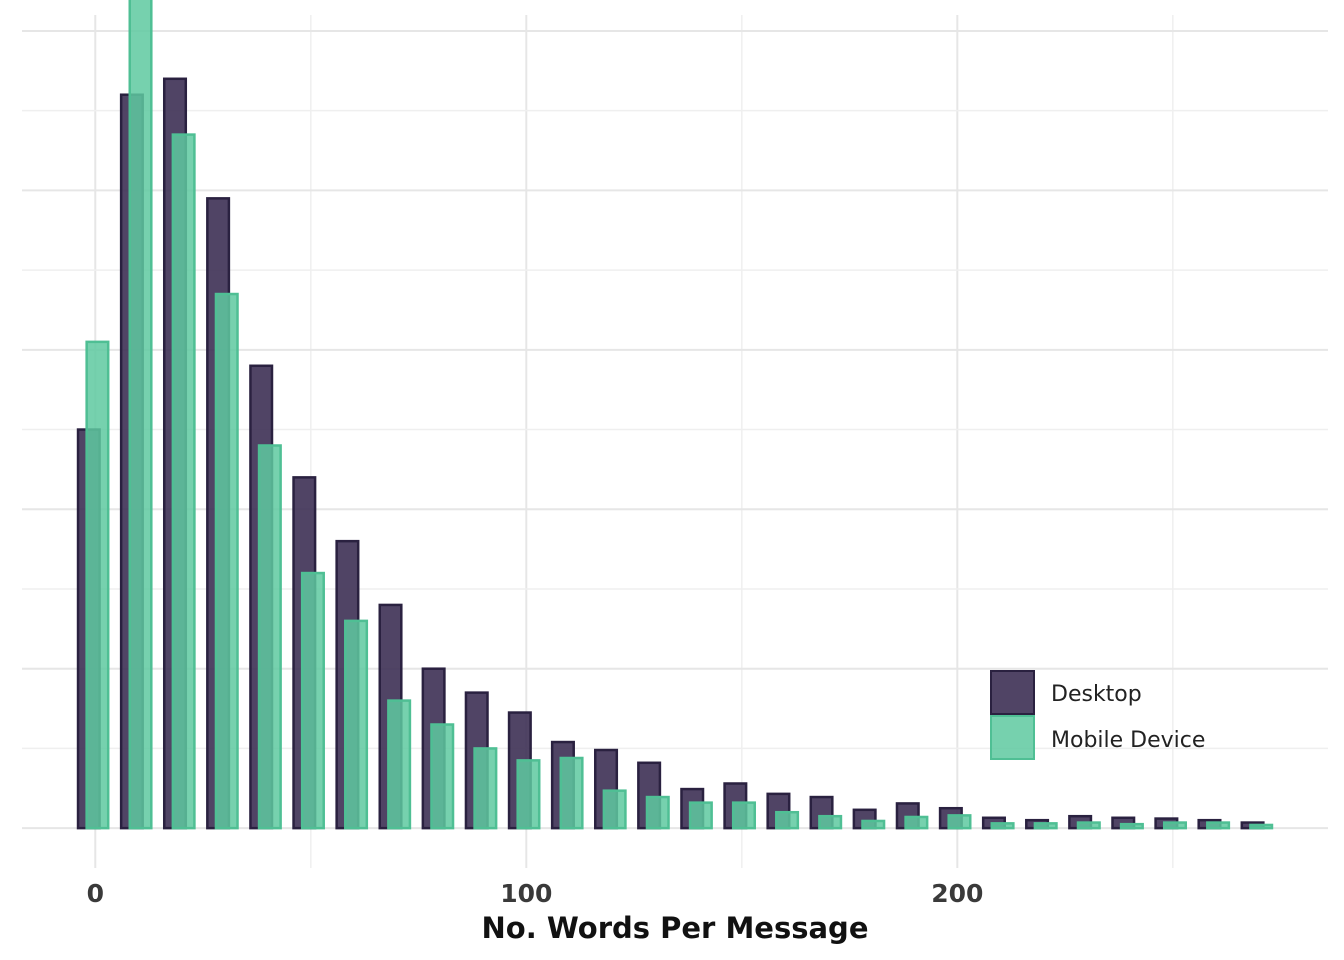  Describe the element at coordinates (1096, 694) in the screenshot. I see `legend-label-desktop: Desktop` at that location.